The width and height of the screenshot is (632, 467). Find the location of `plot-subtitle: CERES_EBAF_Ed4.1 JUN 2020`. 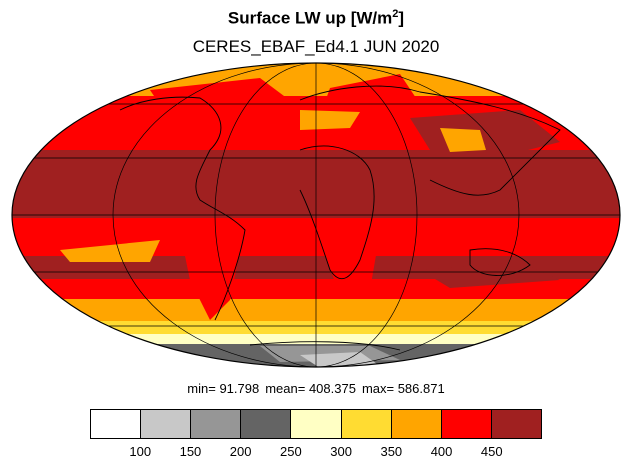

plot-subtitle: CERES_EBAF_Ed4.1 JUN 2020 is located at coordinates (316, 46).